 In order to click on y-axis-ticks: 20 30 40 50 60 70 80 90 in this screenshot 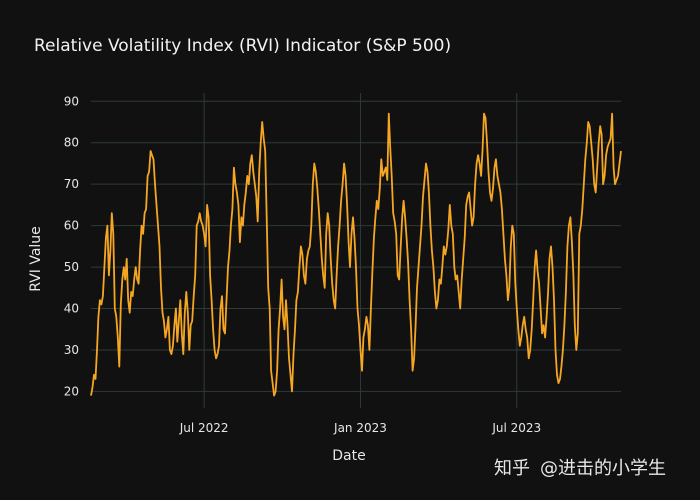, I will do `click(71, 246)`.